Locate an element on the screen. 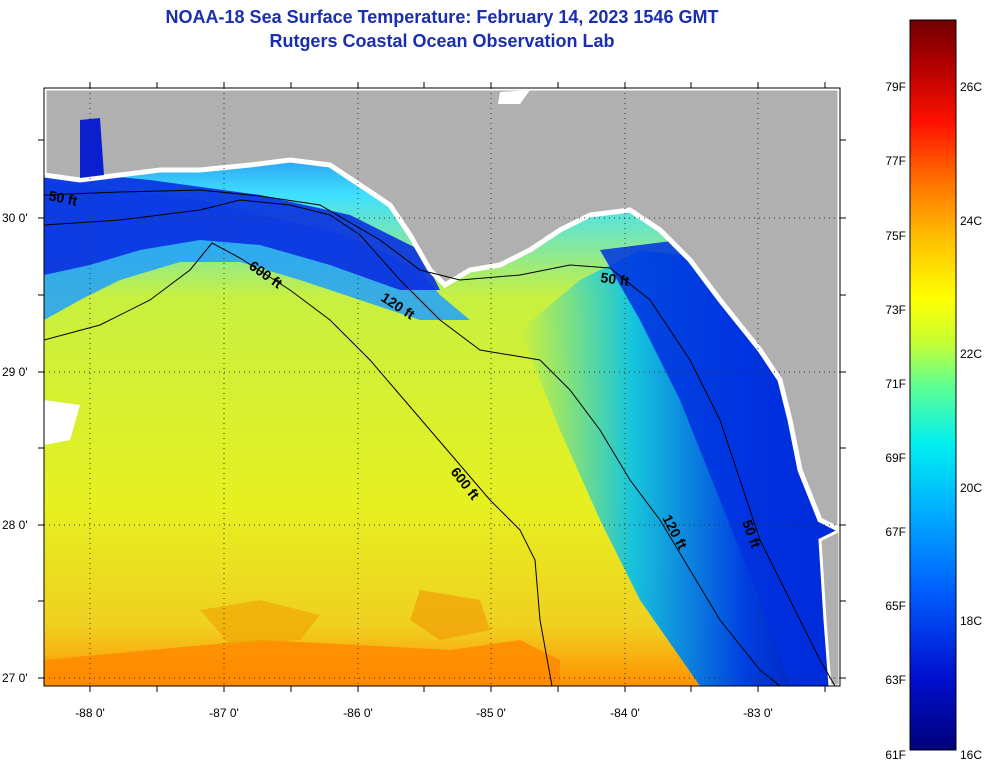 The image size is (992, 770). contour-label-50ft-big-bend: 50 ft is located at coordinates (615, 279).